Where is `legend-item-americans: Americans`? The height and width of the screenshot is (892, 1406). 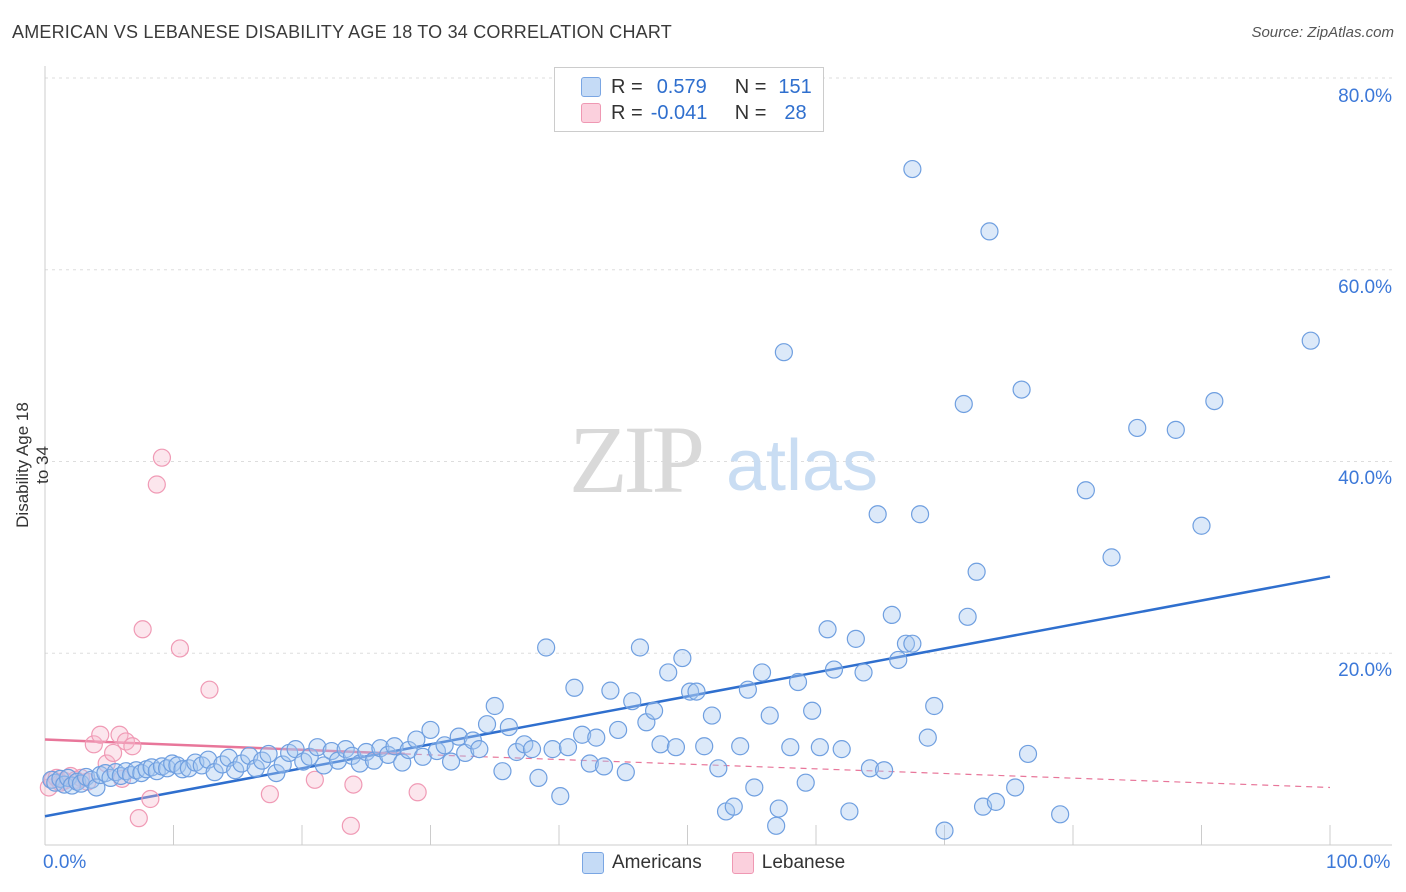 legend-item-americans: Americans is located at coordinates (642, 863).